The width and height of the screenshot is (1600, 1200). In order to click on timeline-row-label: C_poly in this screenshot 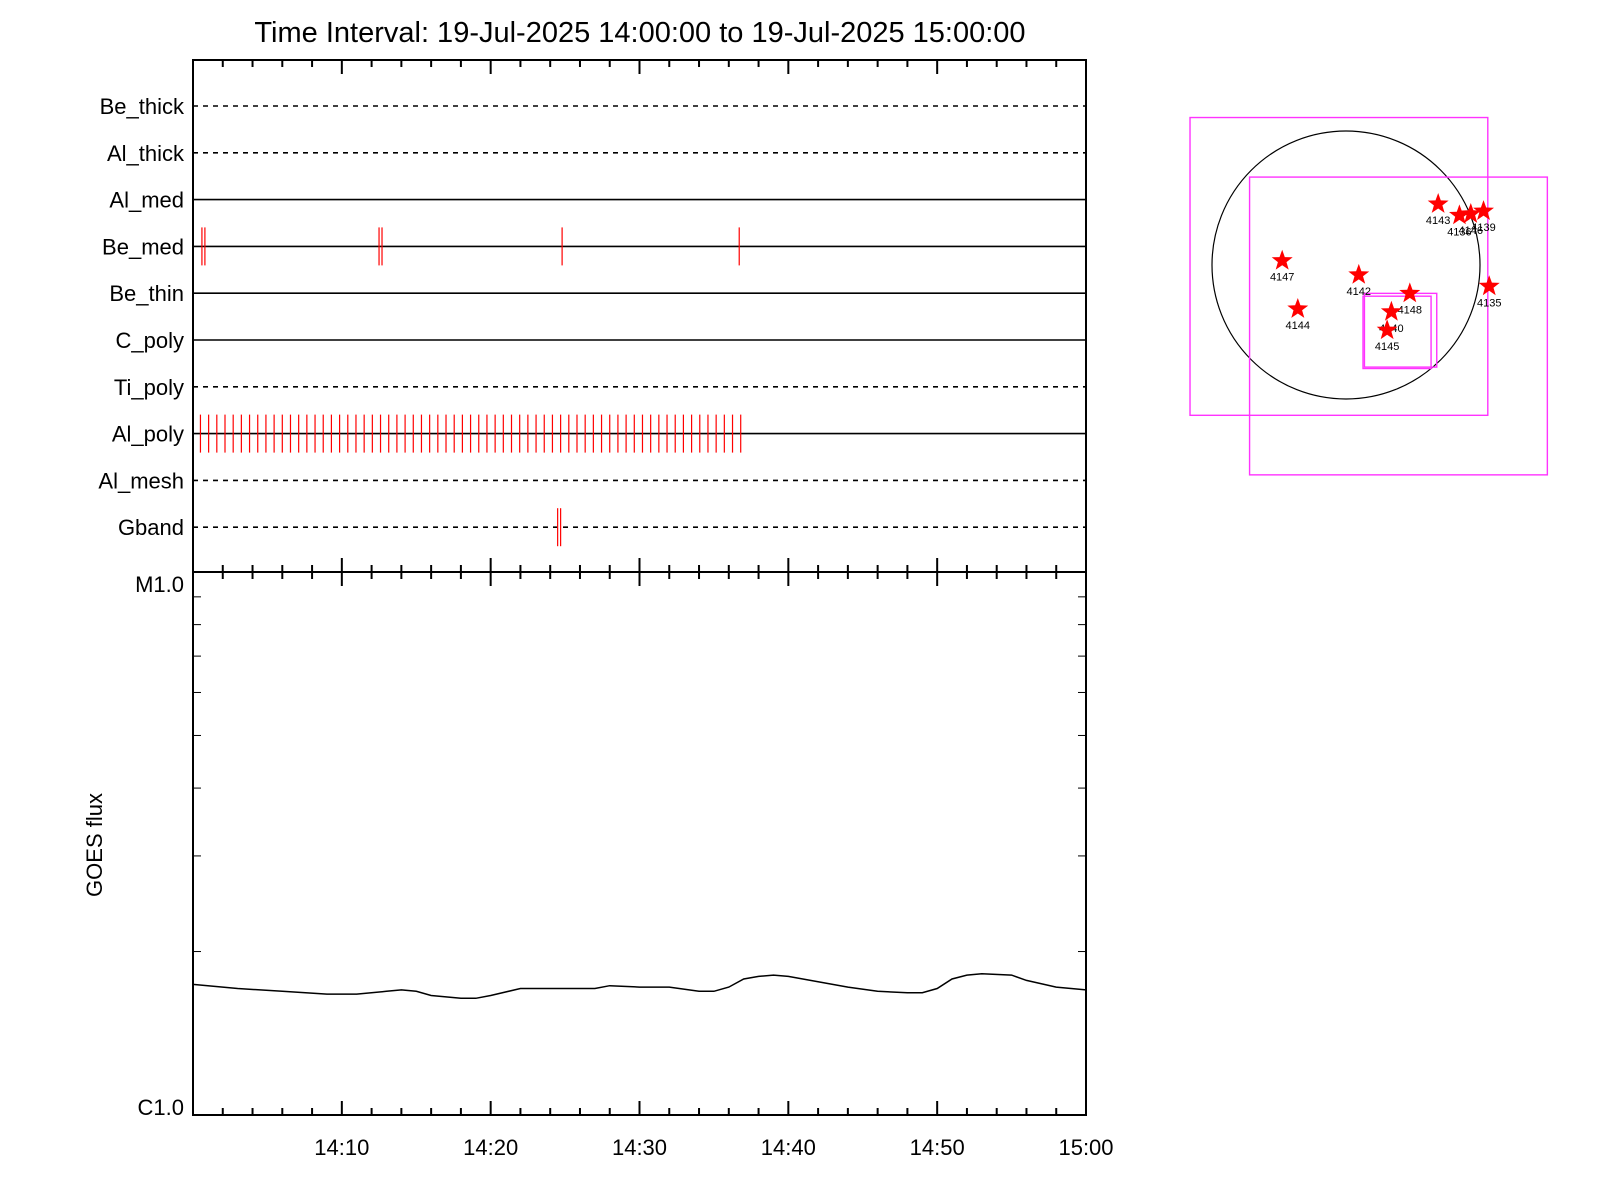, I will do `click(150, 340)`.